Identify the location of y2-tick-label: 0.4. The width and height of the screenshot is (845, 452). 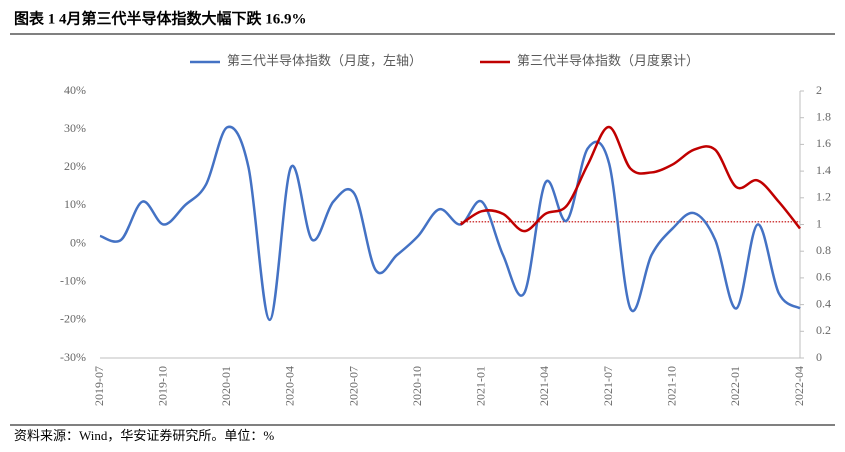
(823, 303).